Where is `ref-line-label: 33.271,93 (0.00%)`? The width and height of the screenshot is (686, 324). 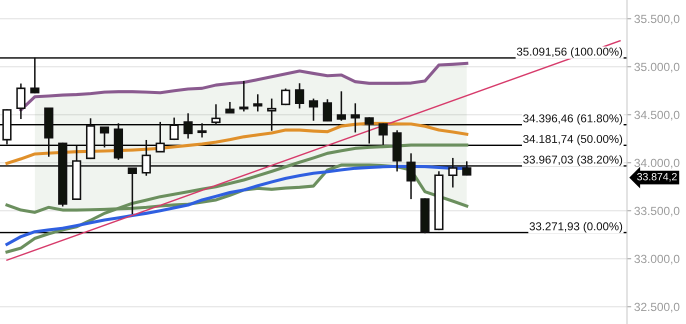 ref-line-label: 33.271,93 (0.00%) is located at coordinates (576, 227).